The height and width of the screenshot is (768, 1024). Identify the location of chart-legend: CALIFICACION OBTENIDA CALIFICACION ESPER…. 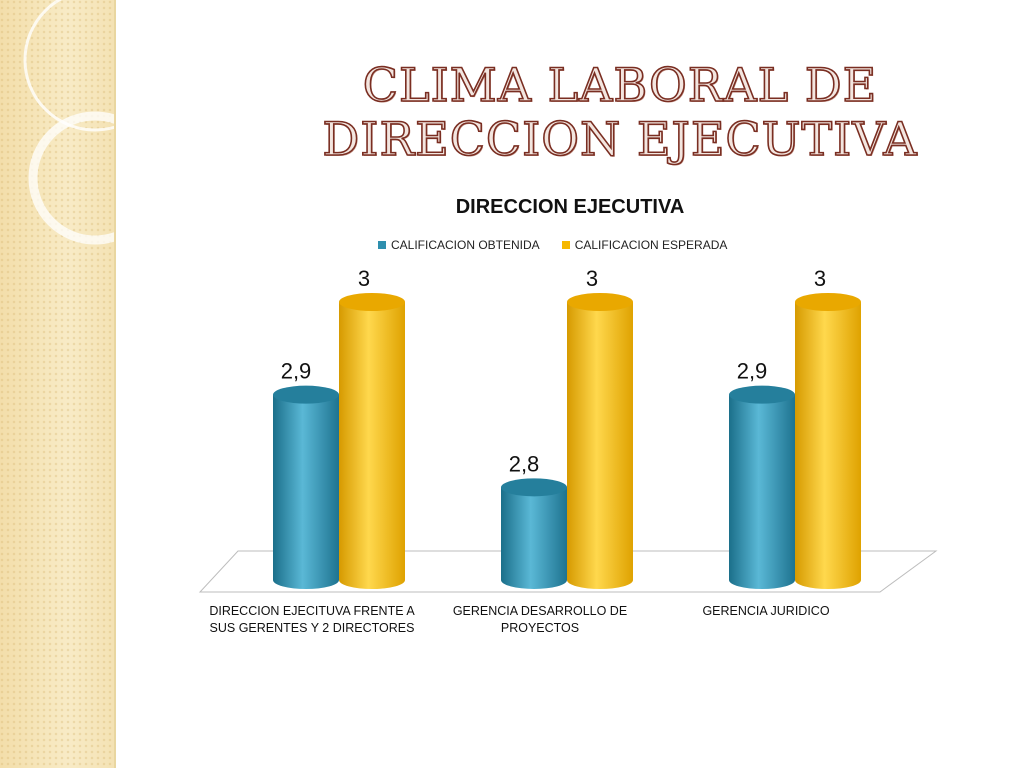
(552, 245).